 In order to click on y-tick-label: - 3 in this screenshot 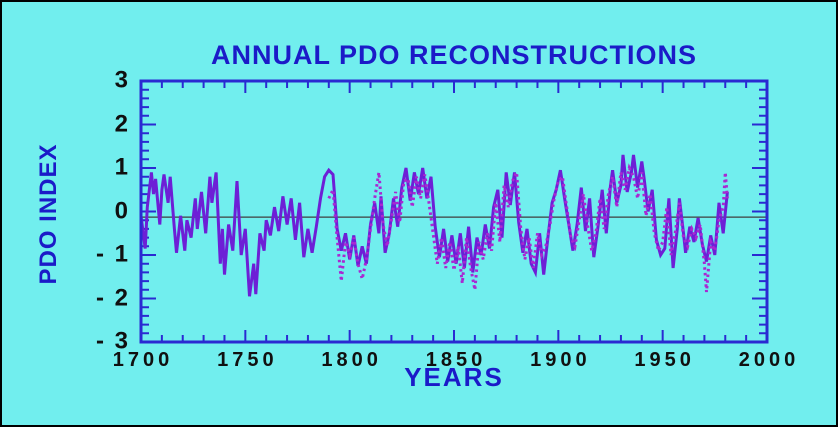, I will do `click(112, 341)`.